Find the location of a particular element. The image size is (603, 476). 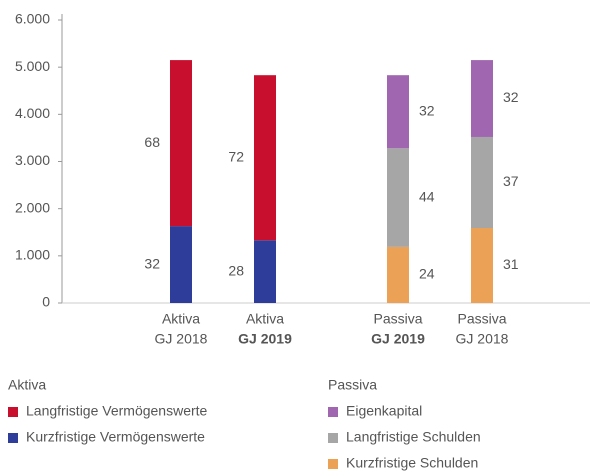

y-tick-label: 0 is located at coordinates (46, 302).